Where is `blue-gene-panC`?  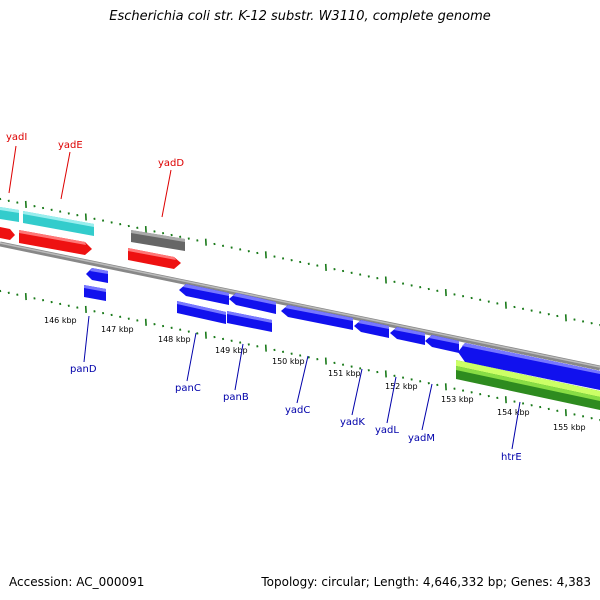
blue-gene-panC is located at coordinates (201, 312).